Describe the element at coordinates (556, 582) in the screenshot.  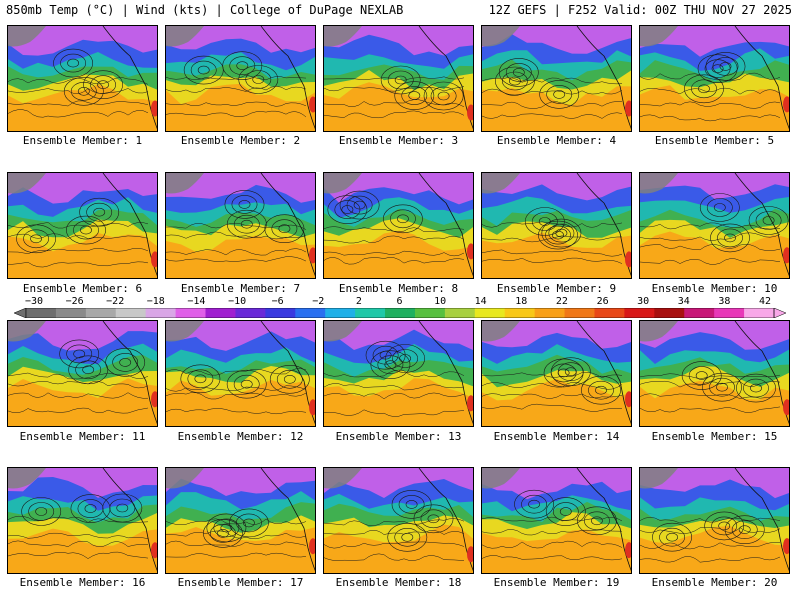
I see `panel-caption: Ensemble Member: 19` at that location.